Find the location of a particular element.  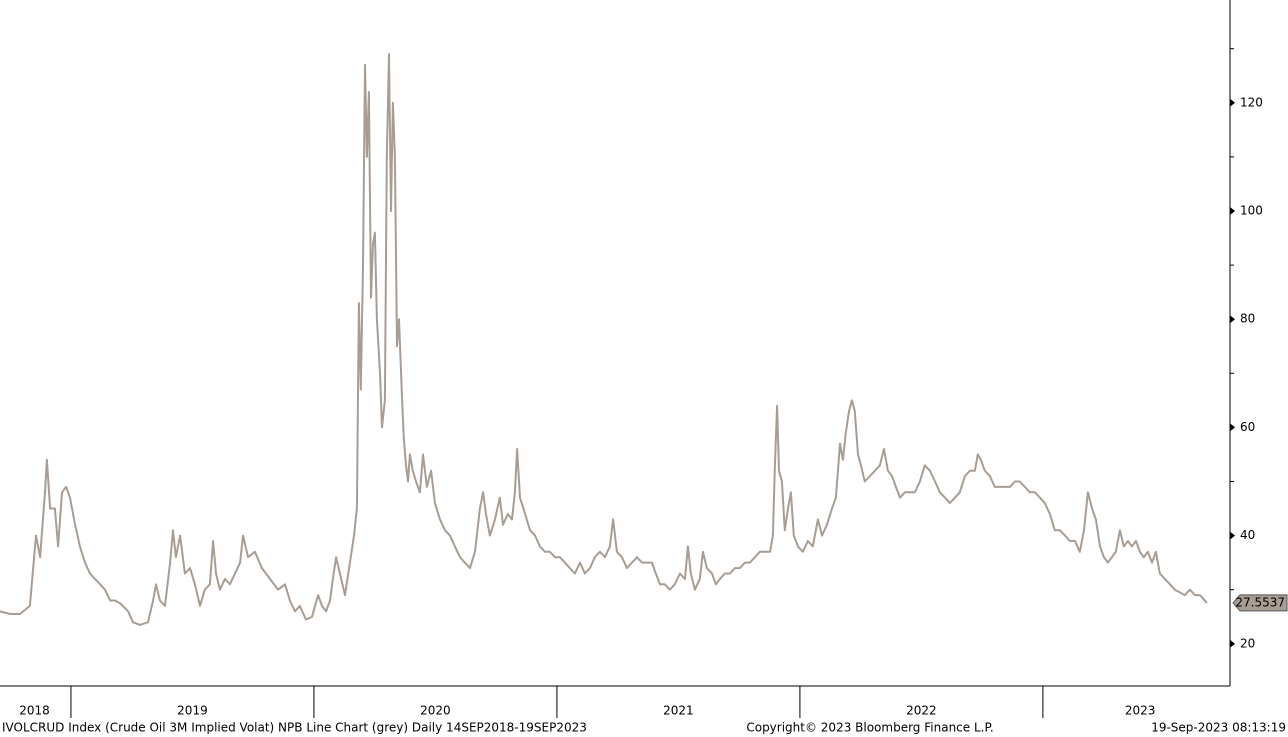

x-tick-label: 2019 is located at coordinates (192, 711).